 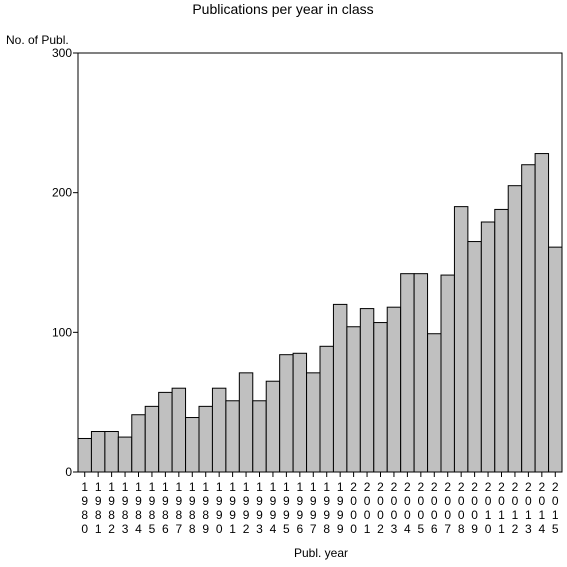 What do you see at coordinates (421, 373) in the screenshot?
I see `bar-2005` at bounding box center [421, 373].